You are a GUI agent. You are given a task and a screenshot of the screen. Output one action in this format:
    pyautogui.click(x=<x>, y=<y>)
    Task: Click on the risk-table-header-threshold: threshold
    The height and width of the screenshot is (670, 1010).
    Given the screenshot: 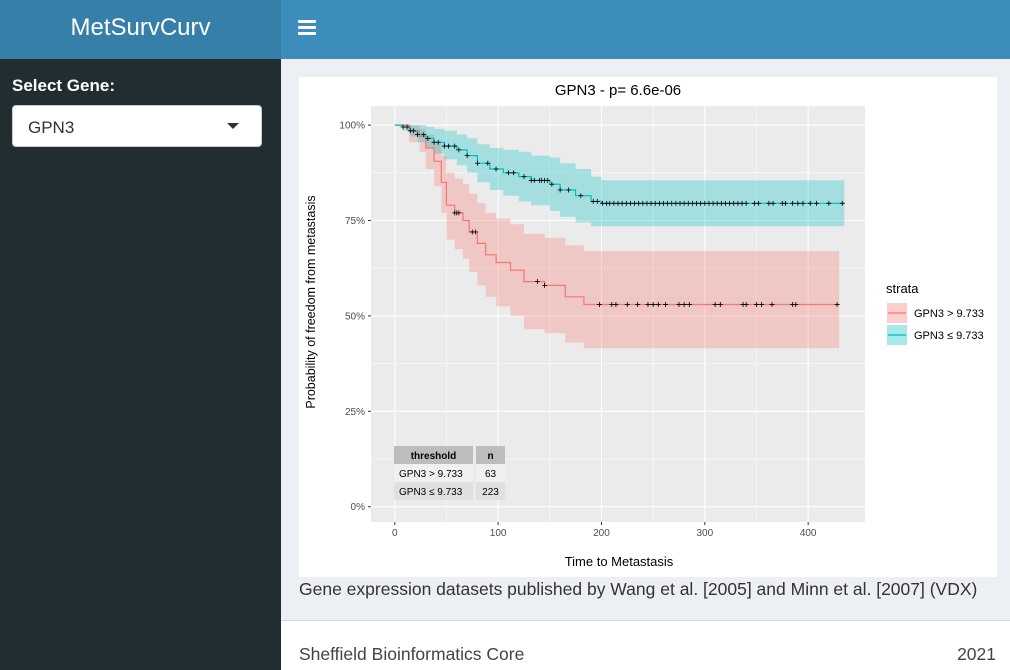 What is the action you would take?
    pyautogui.click(x=434, y=456)
    